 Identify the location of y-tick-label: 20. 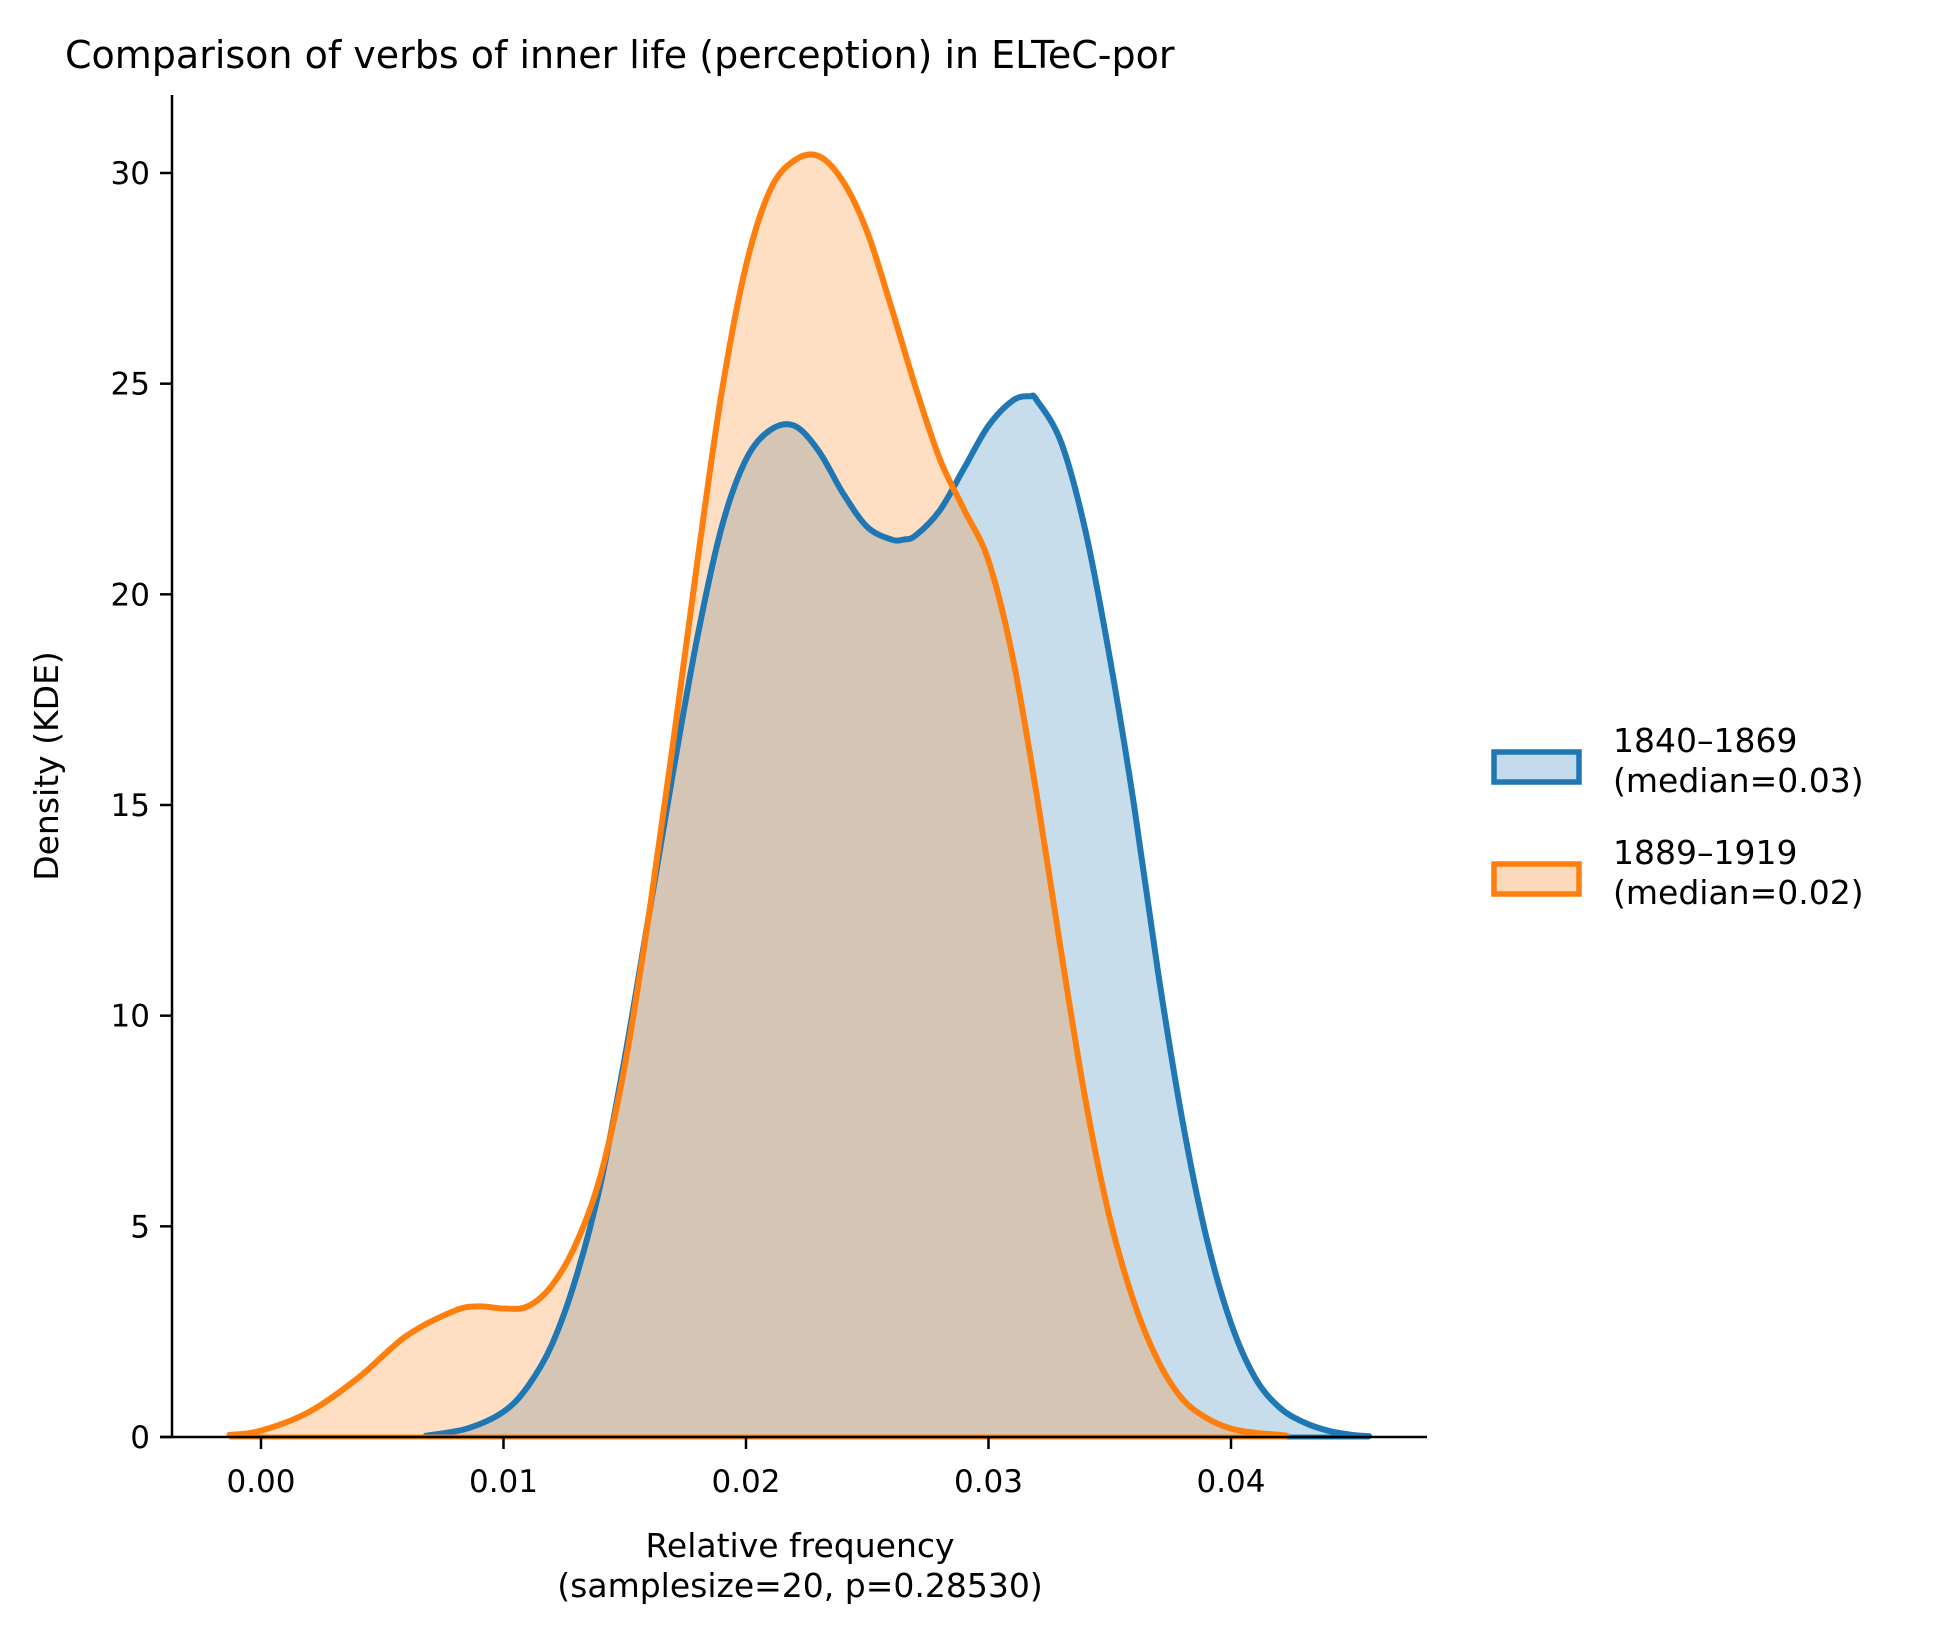
(130, 595).